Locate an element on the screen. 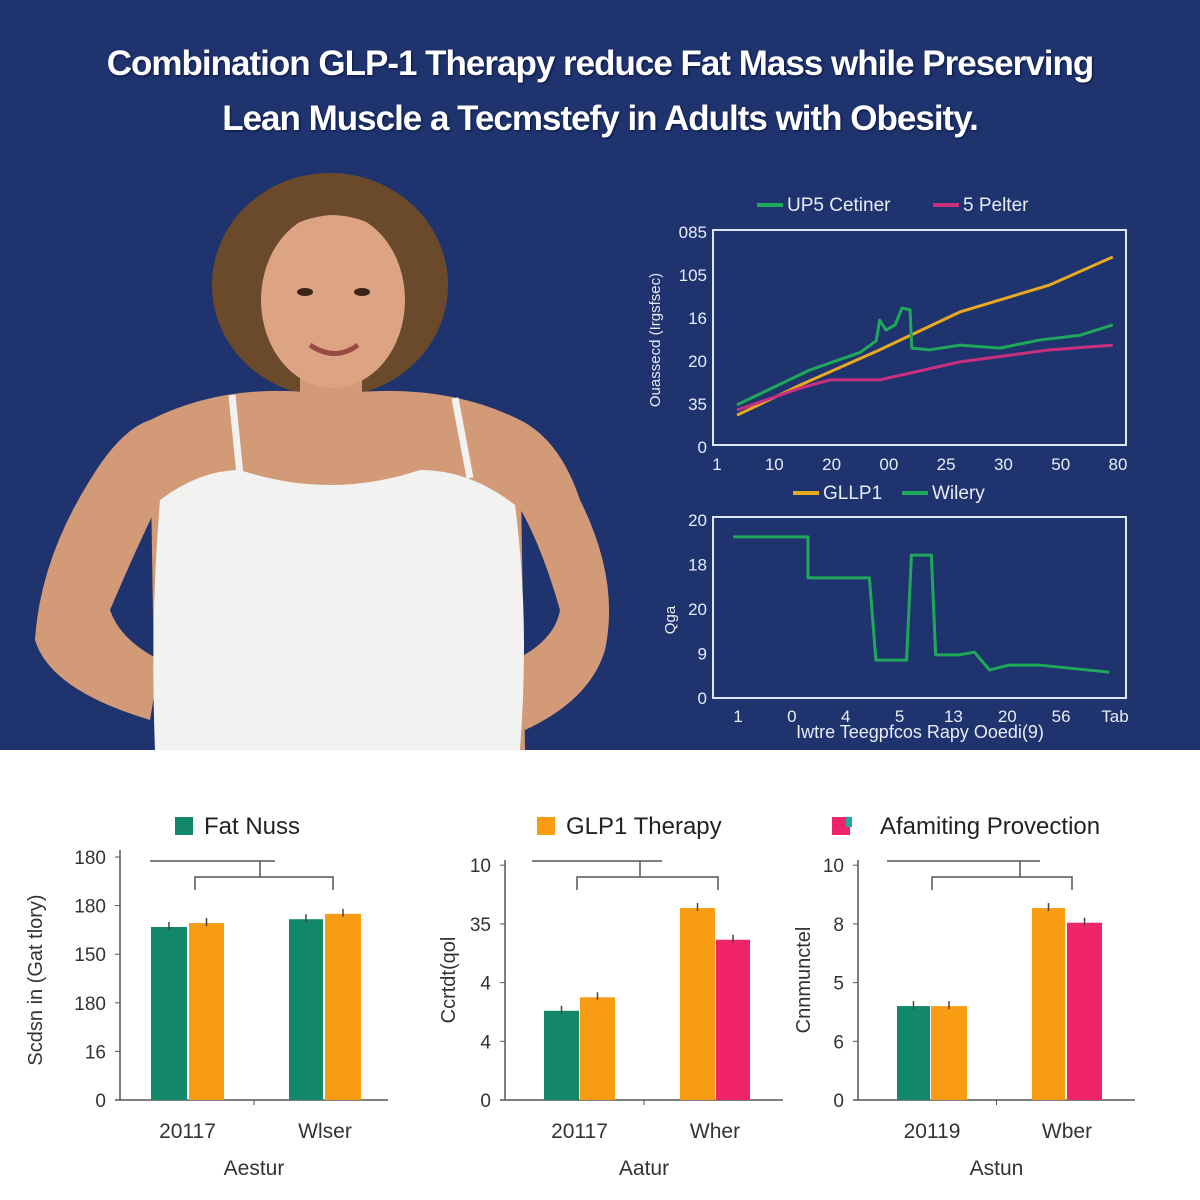  x-tick-label: 00 is located at coordinates (888, 464).